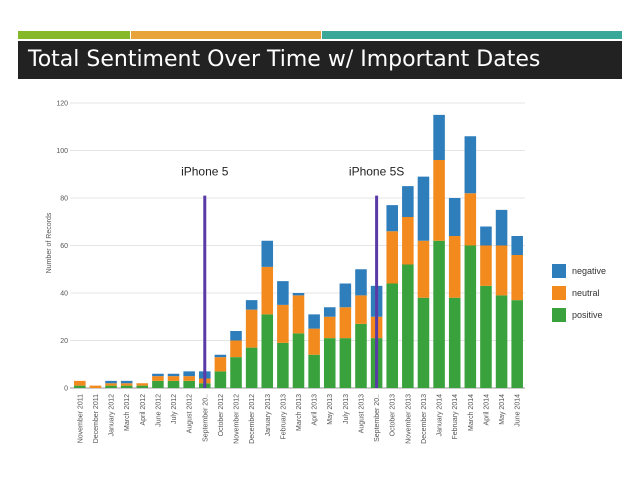  I want to click on x-tick-label-28: June 2014, so click(518, 410).